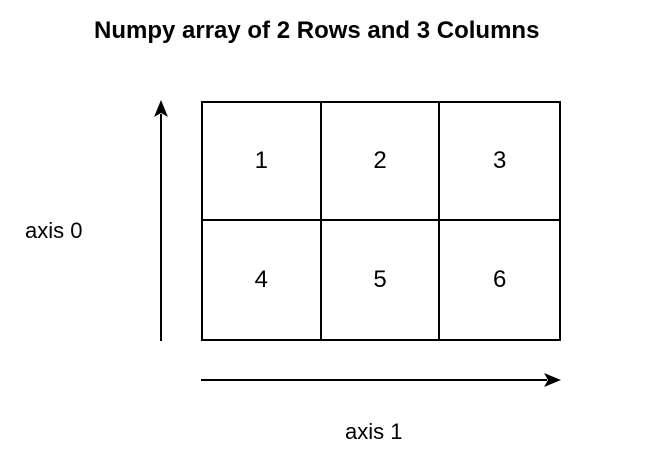  Describe the element at coordinates (374, 431) in the screenshot. I see `axis-1-label: axis 1` at that location.